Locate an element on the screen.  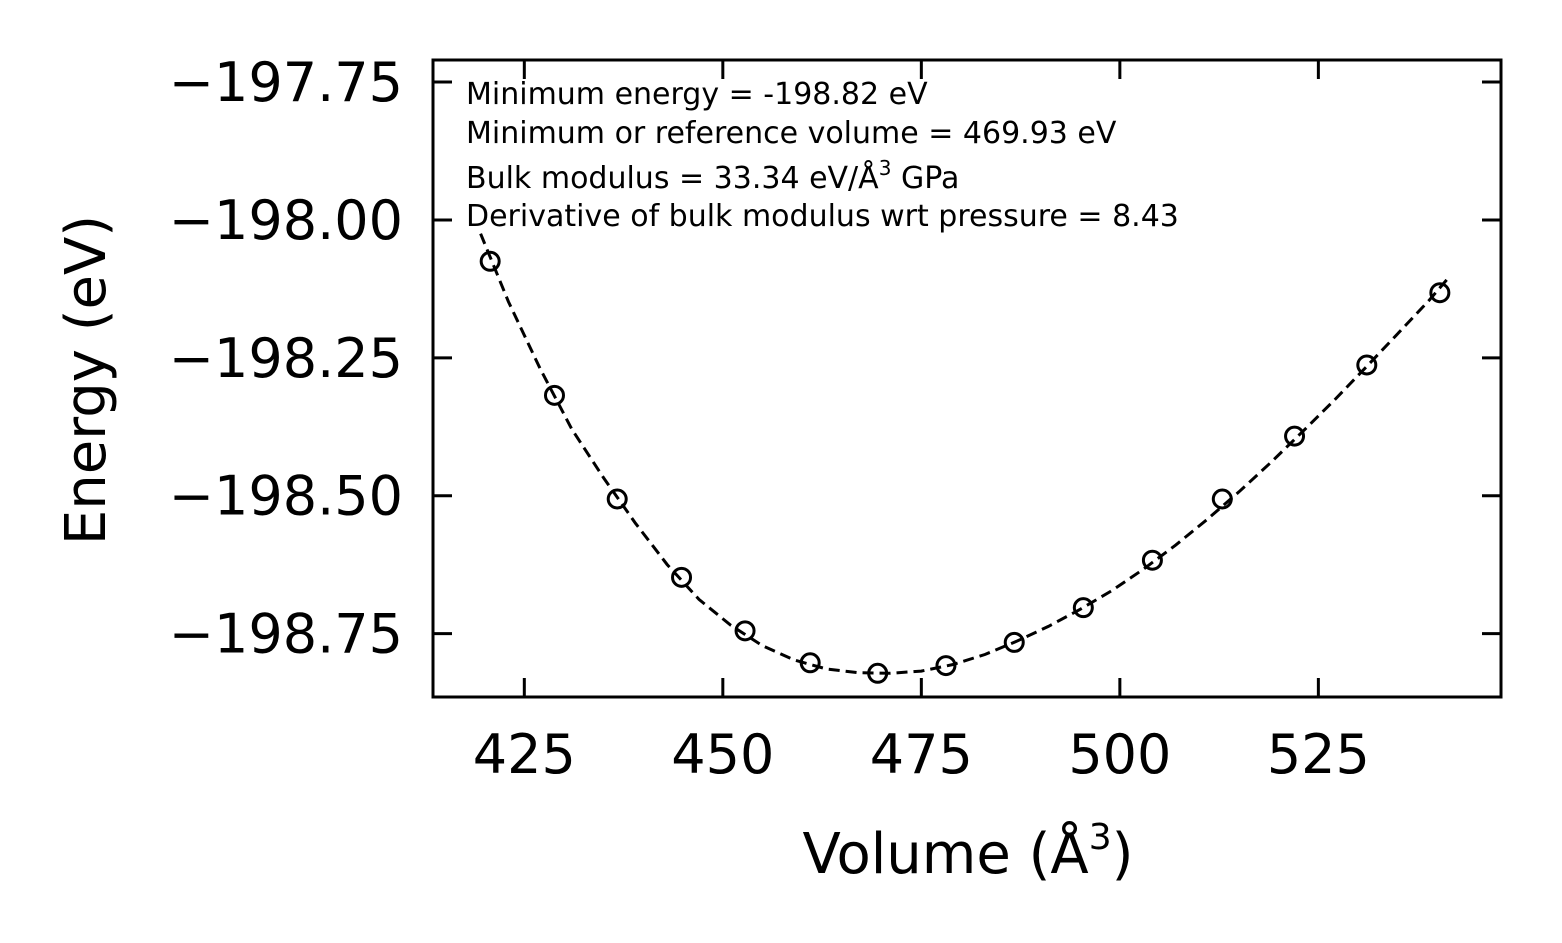
annotation-bulk-modulus: Bulk modulus = 33.34 eV/Å3 GPa is located at coordinates (712, 176).